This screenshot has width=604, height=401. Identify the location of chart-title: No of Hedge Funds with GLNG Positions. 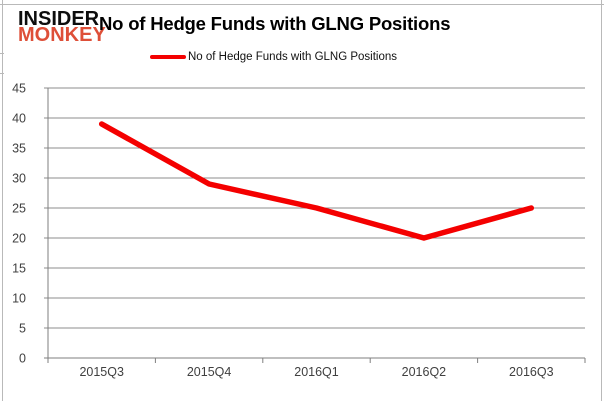
(275, 23).